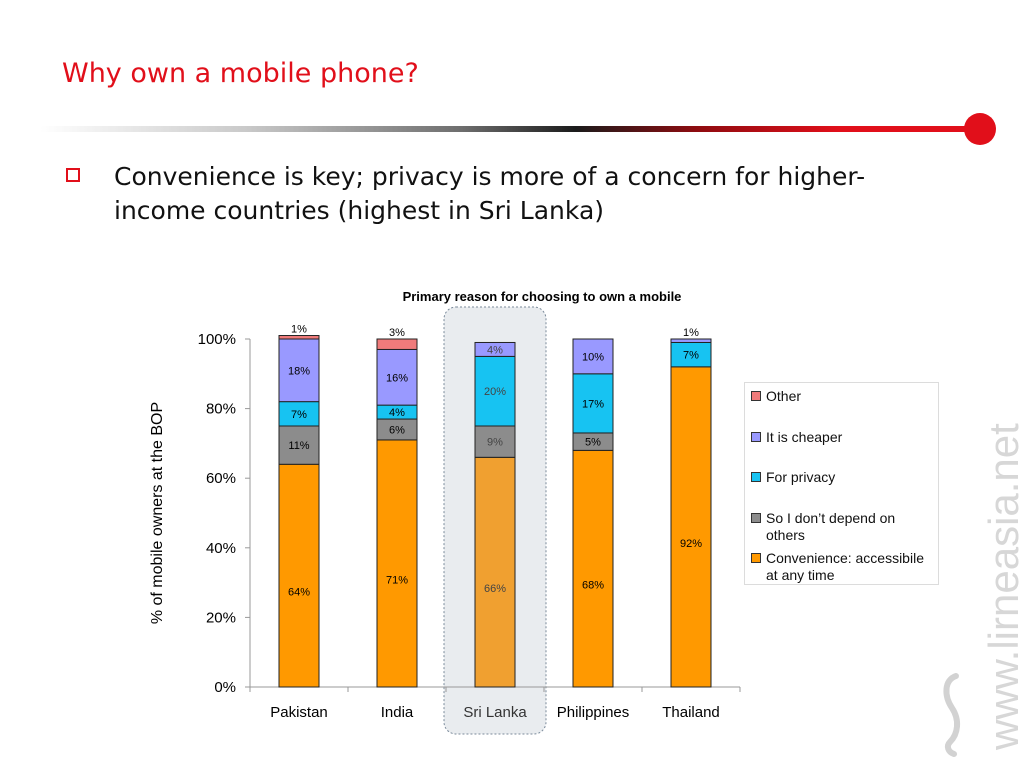 This screenshot has width=1024, height=768. Describe the element at coordinates (756, 396) in the screenshot. I see `legend-swatch-other` at that location.